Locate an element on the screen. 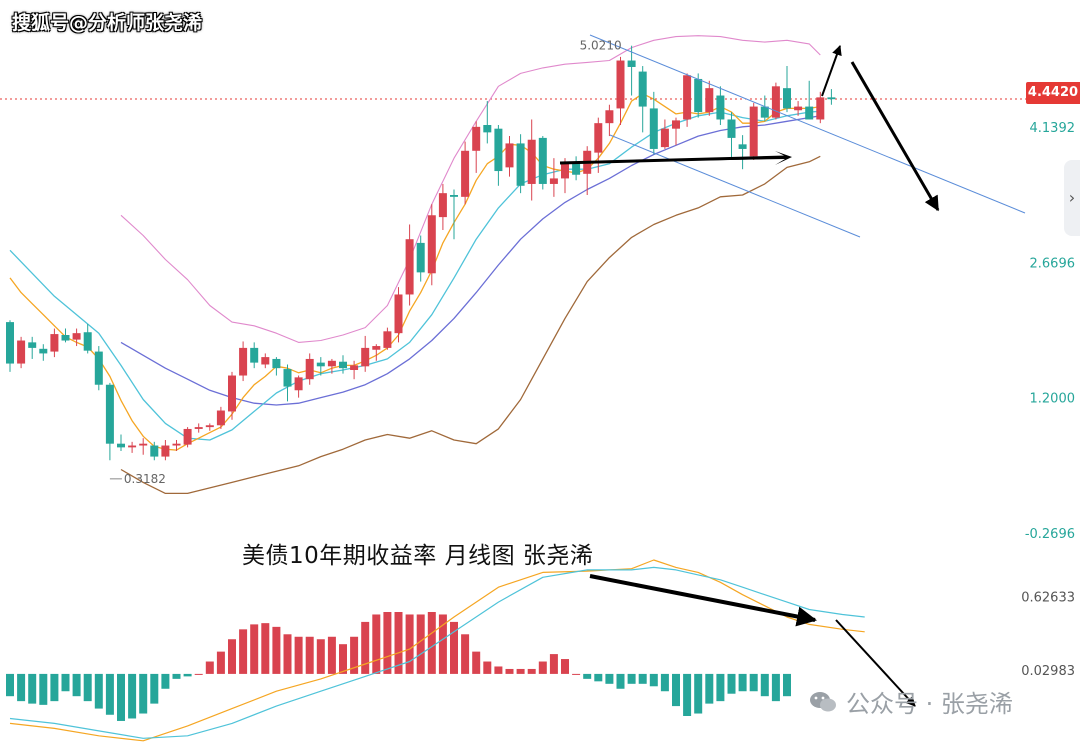  watermark: 公众号 · 张尧浠 is located at coordinates (910, 701).